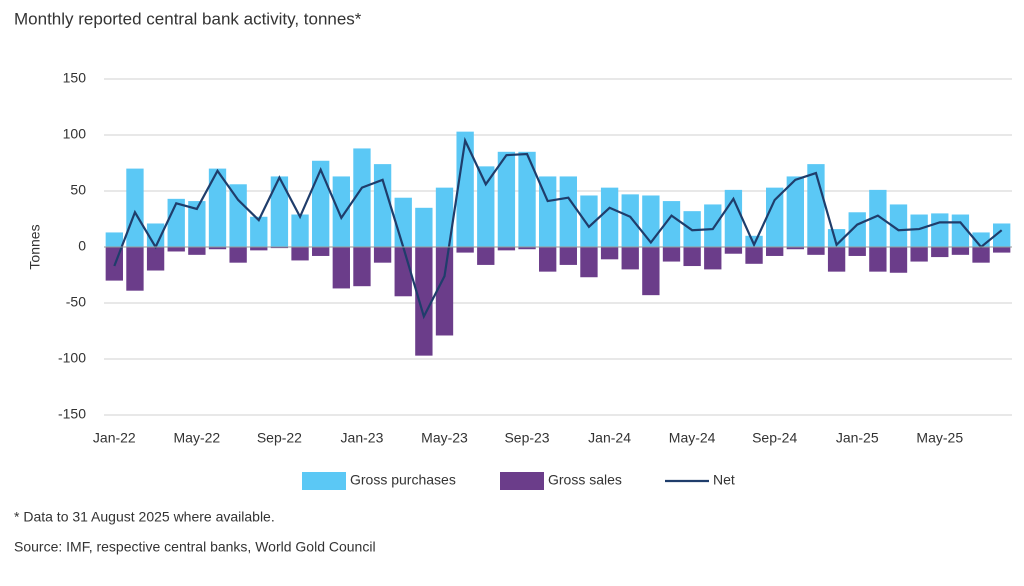 This screenshot has height=586, width=1024. Describe the element at coordinates (35, 246) in the screenshot. I see `y-axis-label: Tonnes` at that location.